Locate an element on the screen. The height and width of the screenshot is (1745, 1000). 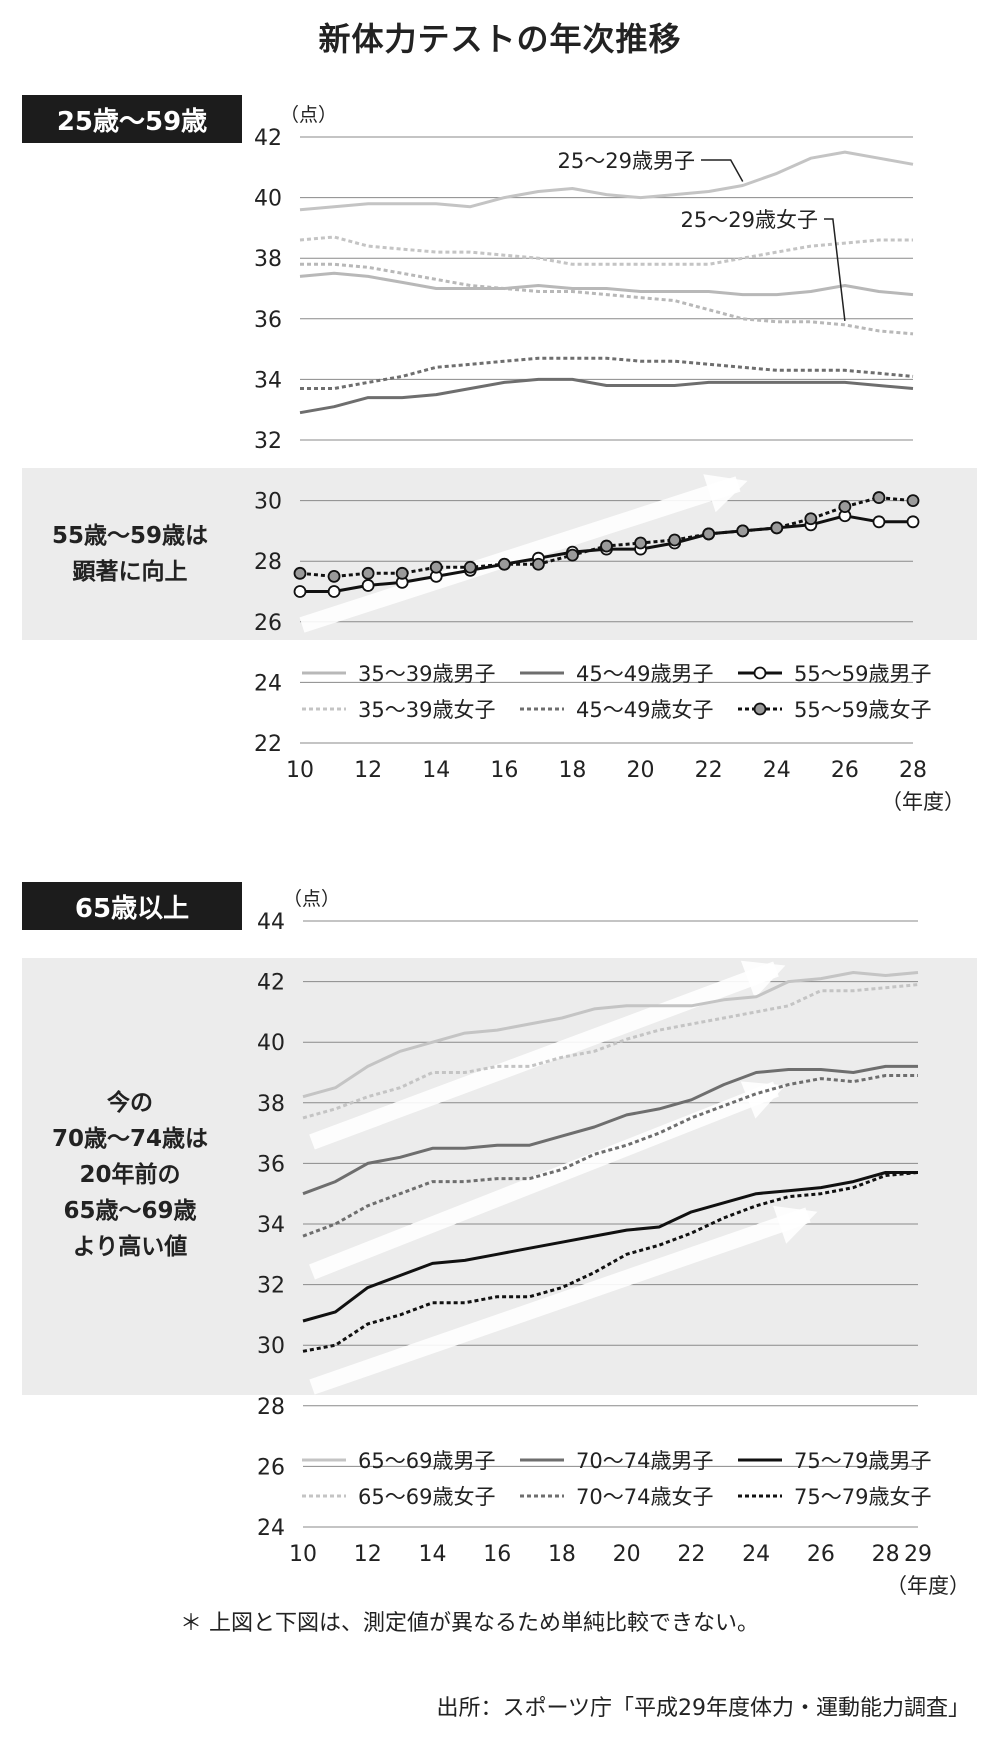
x-tick-label: 24 is located at coordinates (756, 1554).